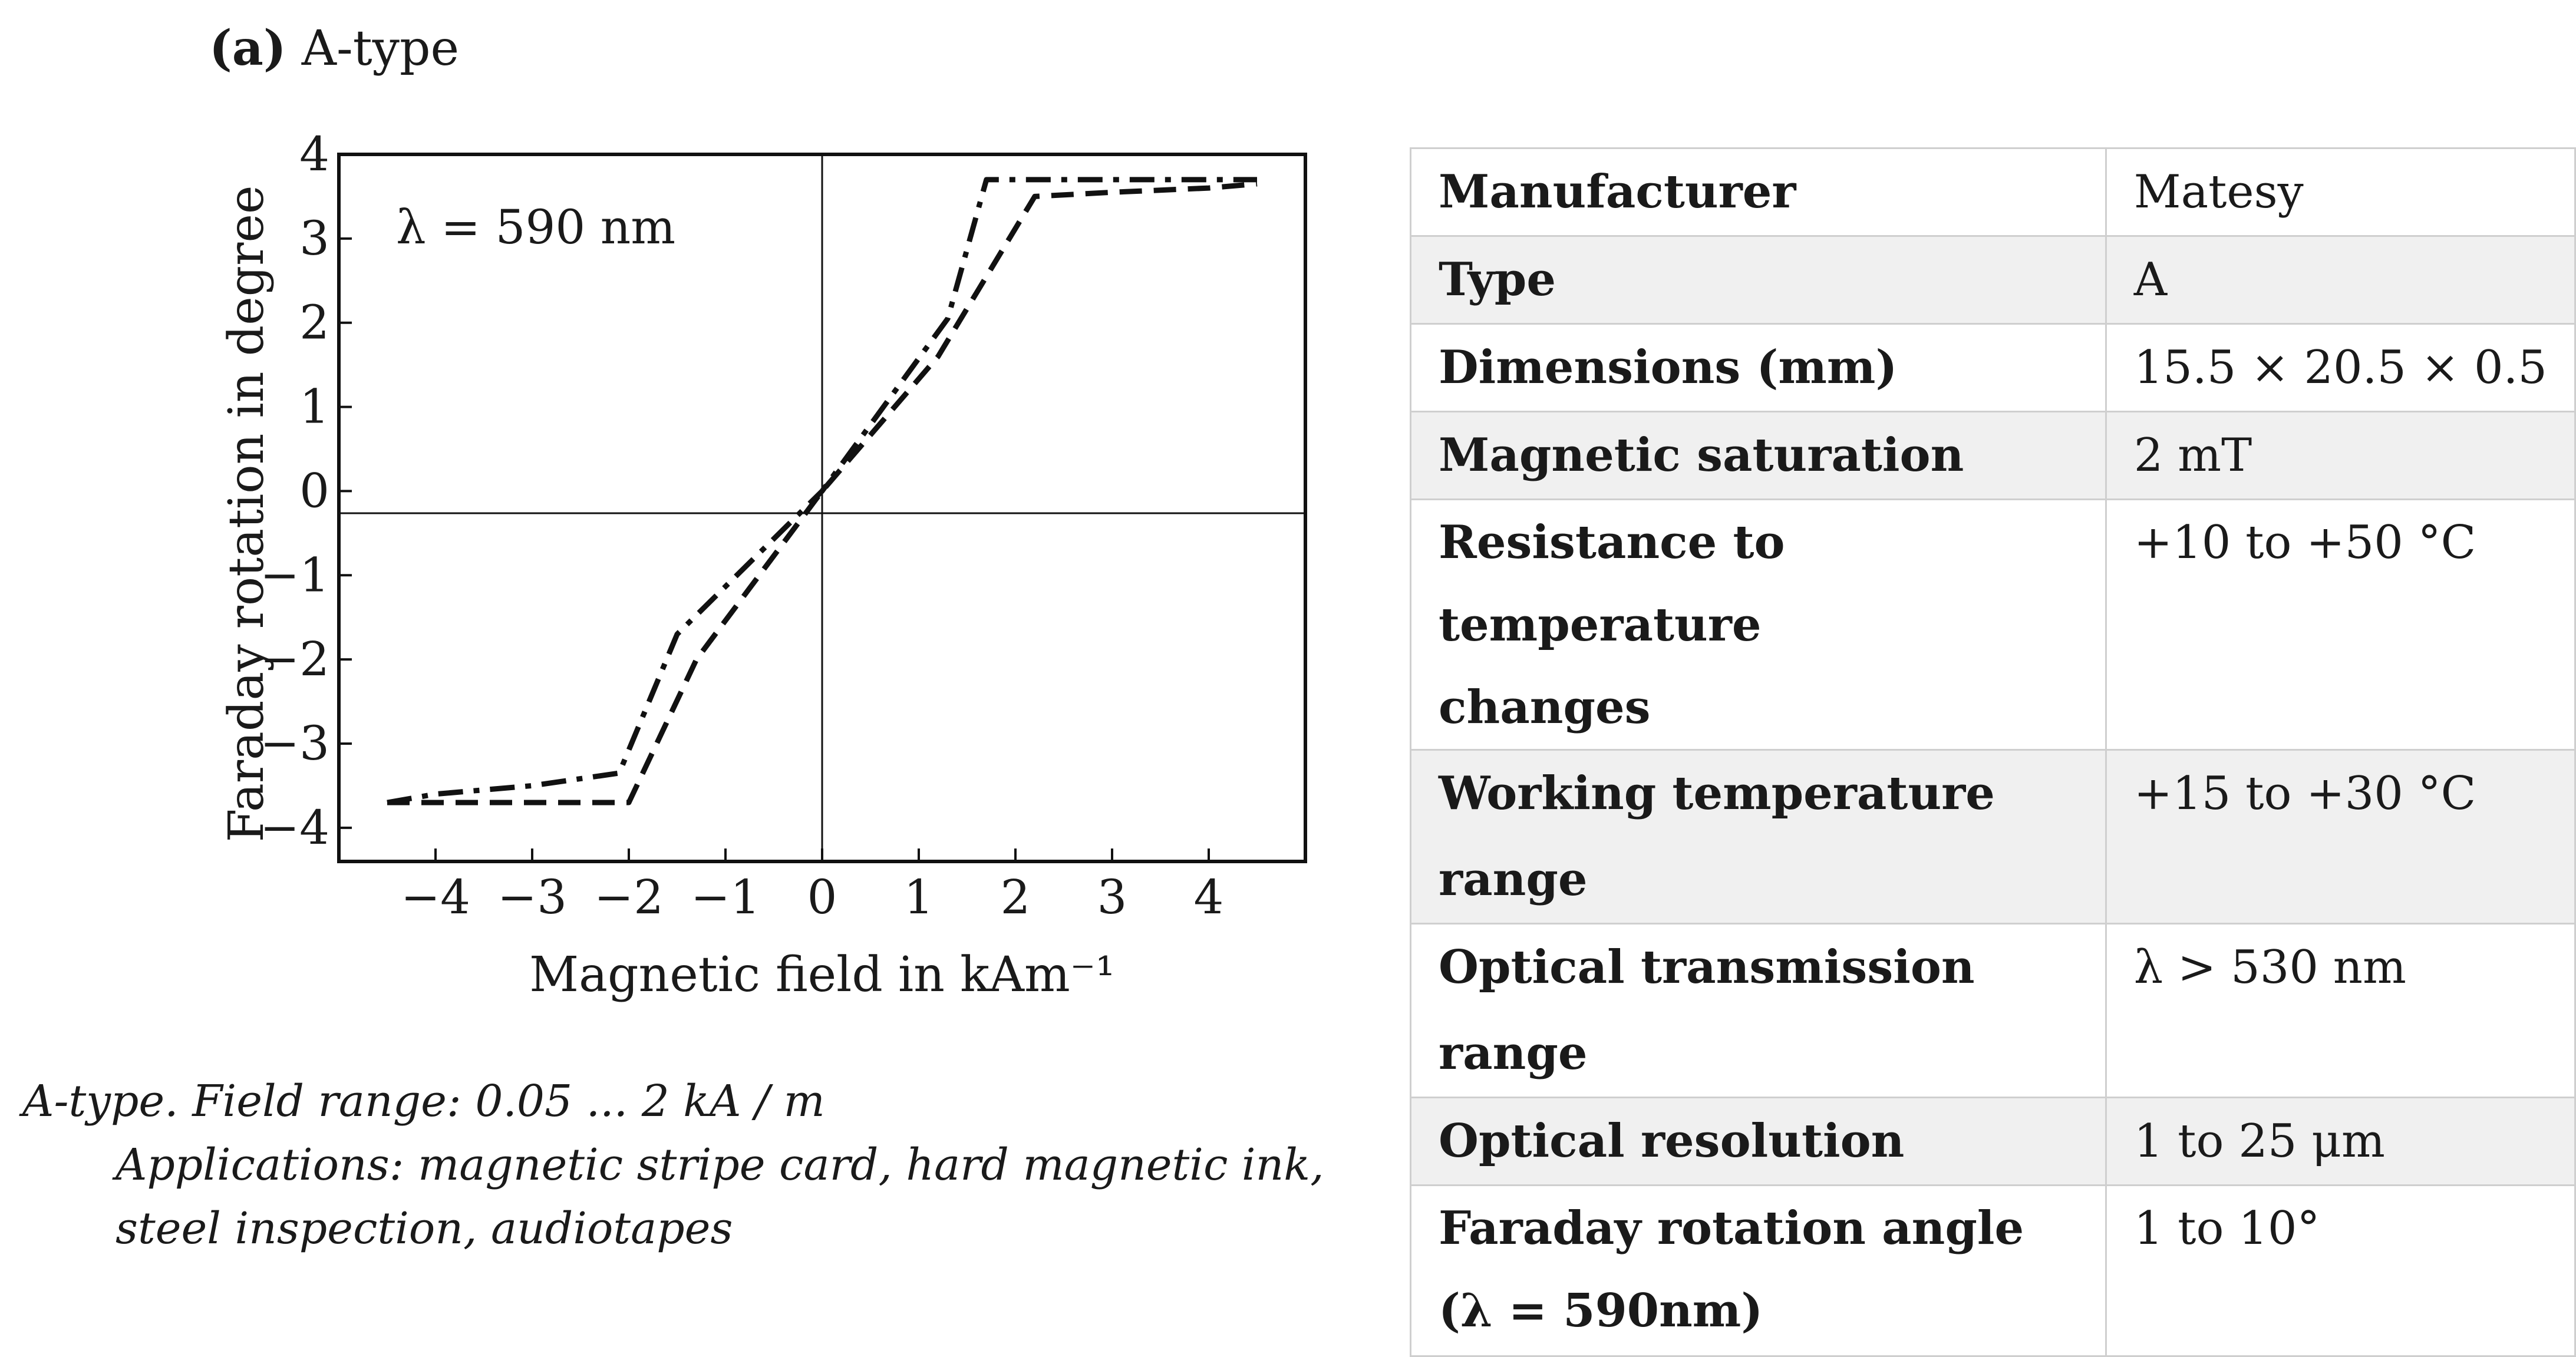 This screenshot has height=1357, width=2576. Describe the element at coordinates (2341, 625) in the screenshot. I see `row-value: +10 to +50 °C` at that location.